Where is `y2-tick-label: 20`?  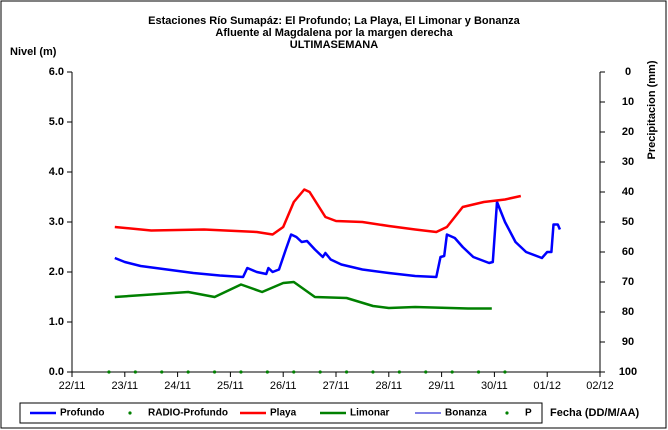 y2-tick-label: 20 is located at coordinates (628, 132).